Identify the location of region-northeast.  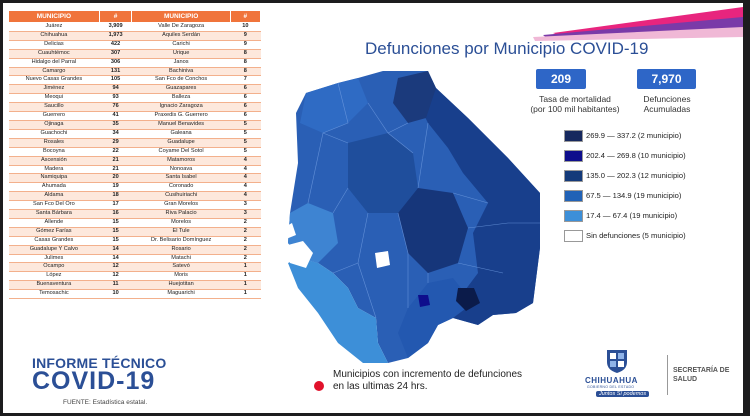
(414, 97).